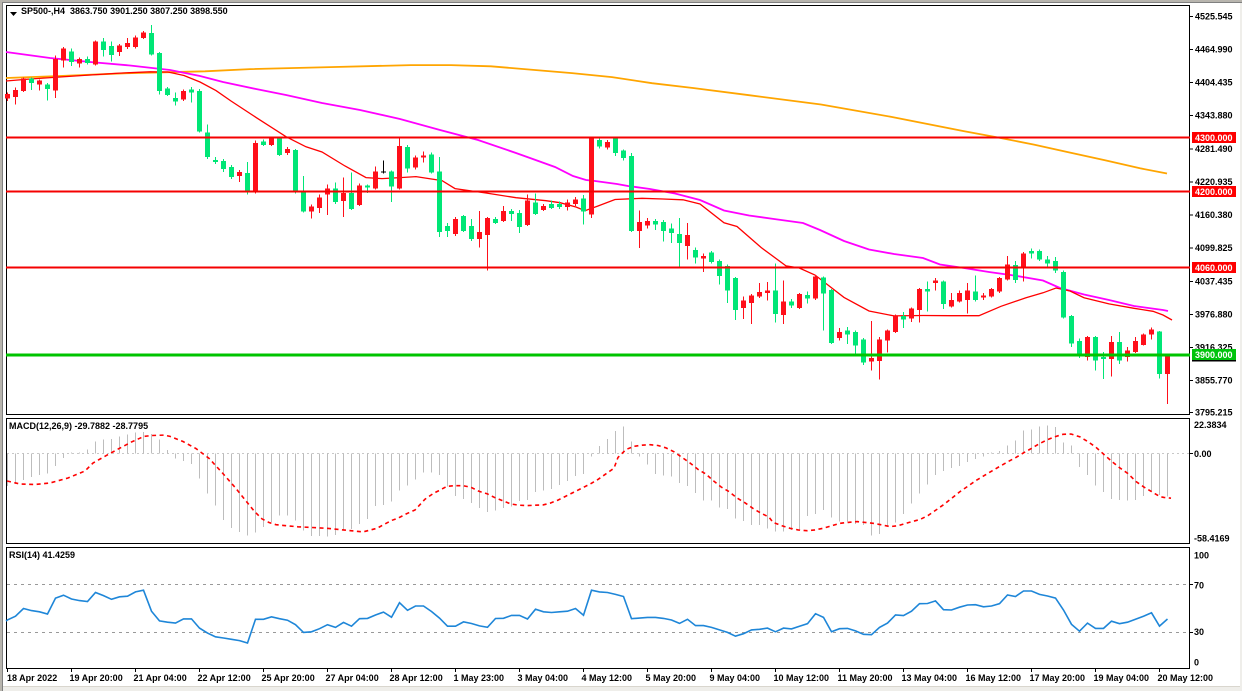 The width and height of the screenshot is (1242, 696). I want to click on svg-text: 0.00, so click(1203, 454).